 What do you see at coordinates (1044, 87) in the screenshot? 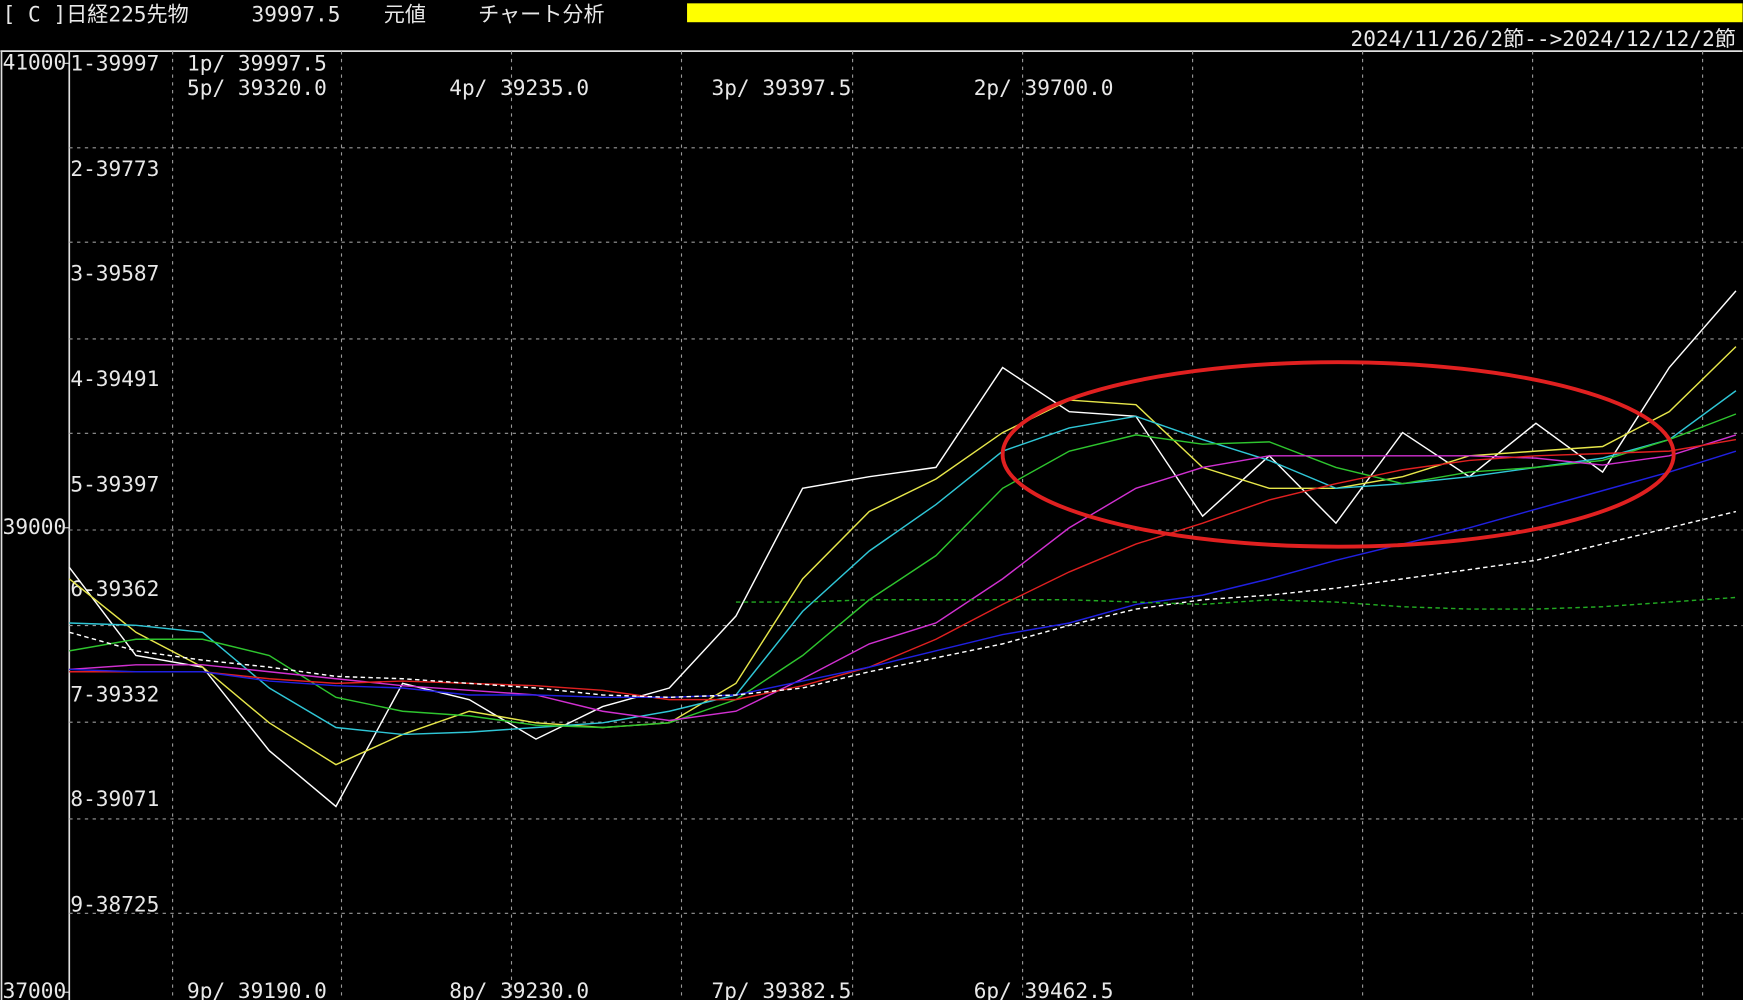
I see `period-label: 2p/ 39700.0` at bounding box center [1044, 87].